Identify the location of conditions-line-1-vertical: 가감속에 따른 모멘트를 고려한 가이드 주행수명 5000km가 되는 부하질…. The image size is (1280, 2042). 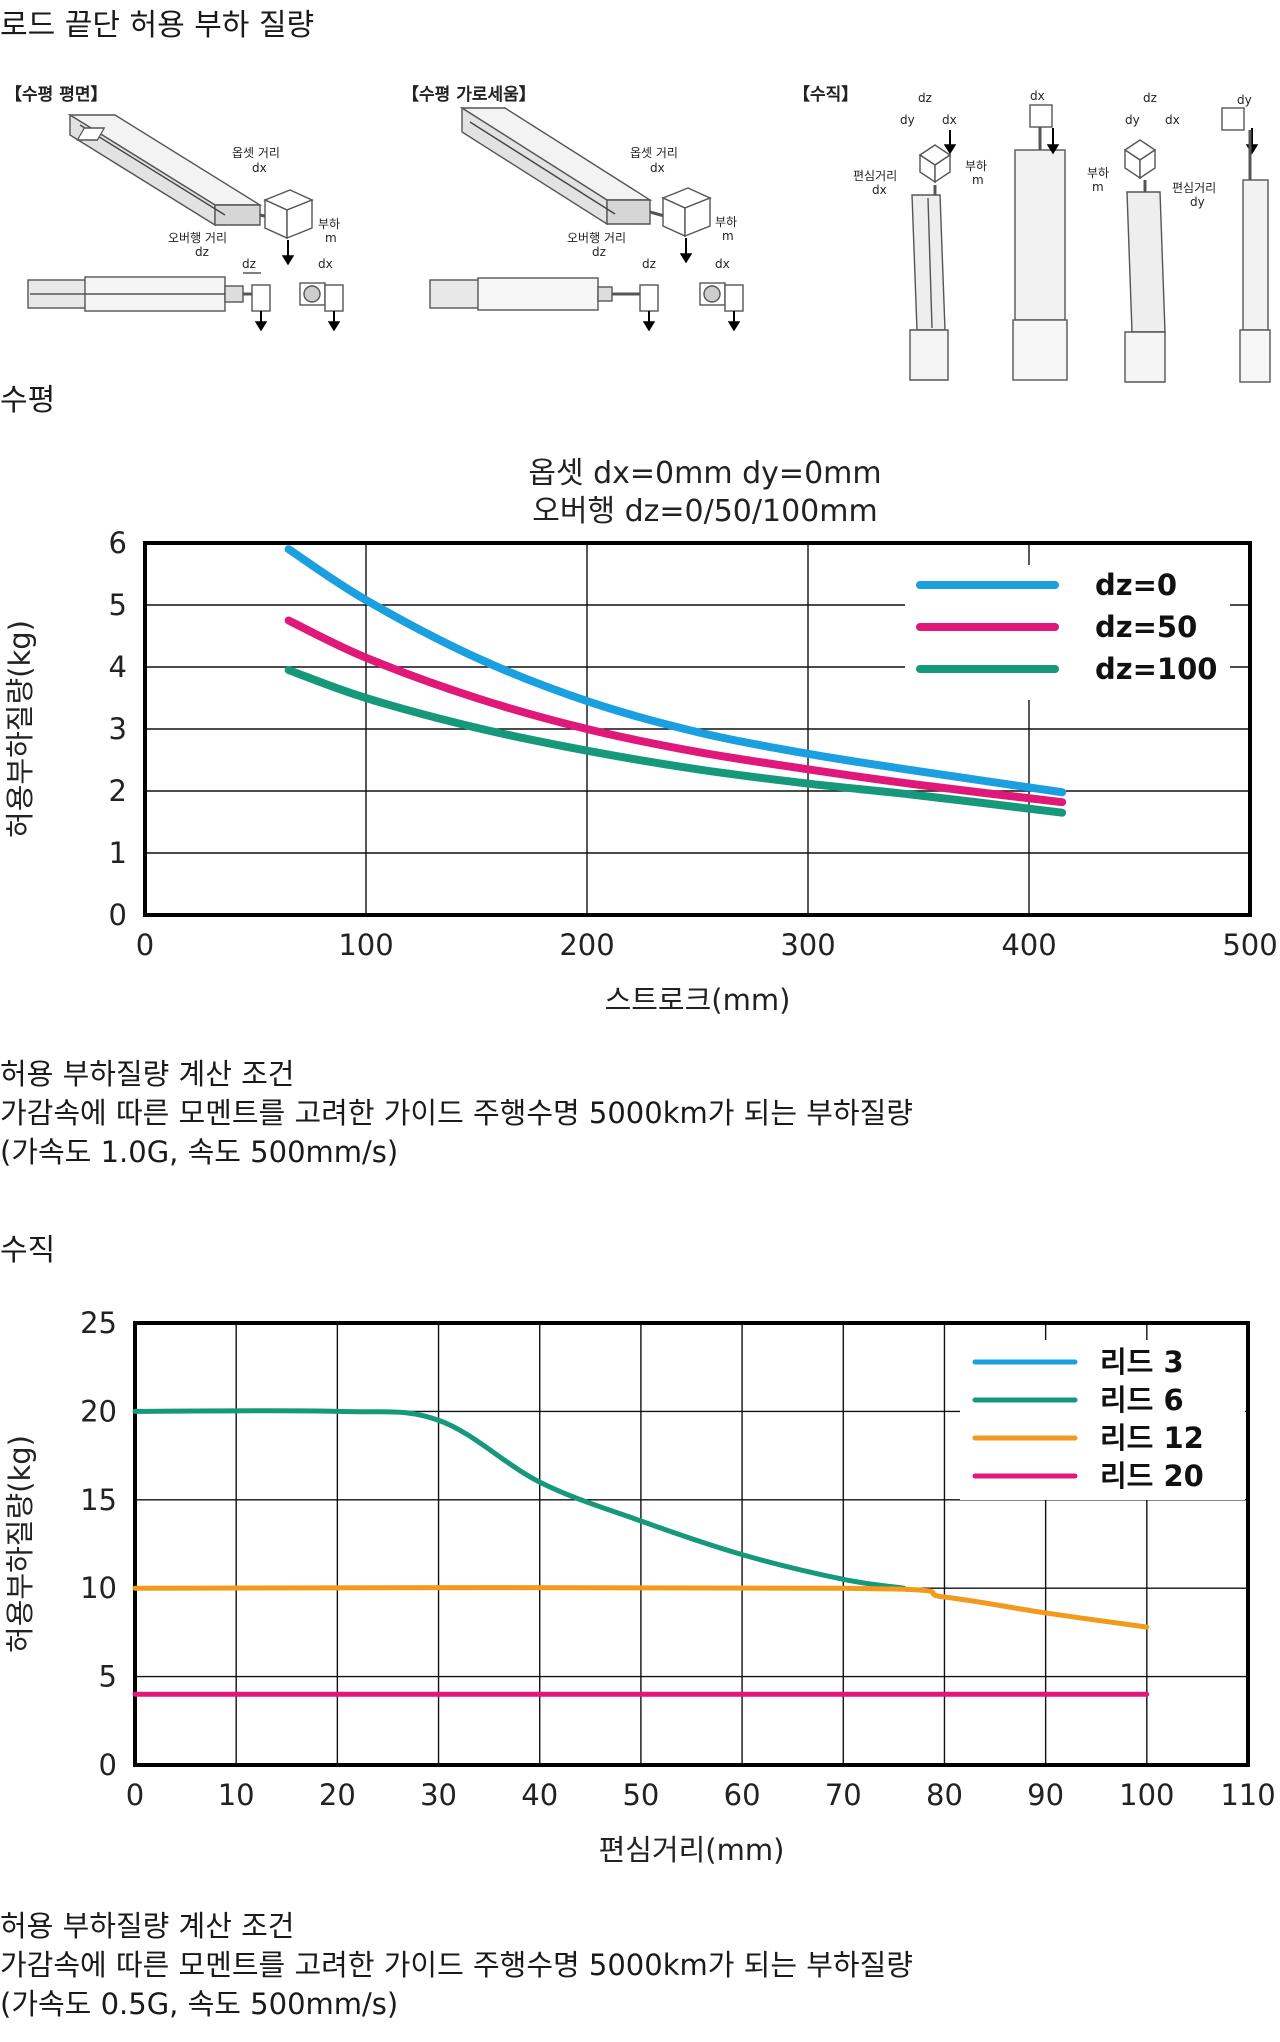
(456, 1965).